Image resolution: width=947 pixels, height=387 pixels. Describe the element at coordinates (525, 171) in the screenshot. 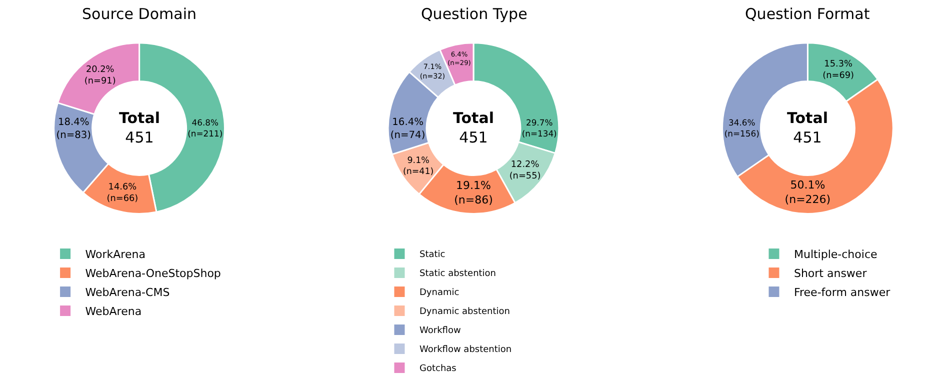

I see `data-label: 12.2% (n=55)` at that location.